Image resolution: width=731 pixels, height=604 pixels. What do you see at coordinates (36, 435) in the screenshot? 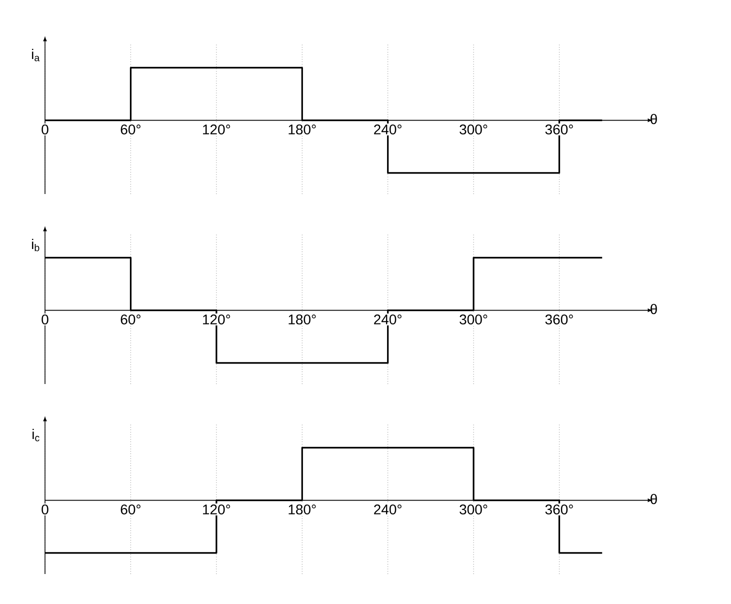
I see `y-axis-title: i$_{c}$` at bounding box center [36, 435].